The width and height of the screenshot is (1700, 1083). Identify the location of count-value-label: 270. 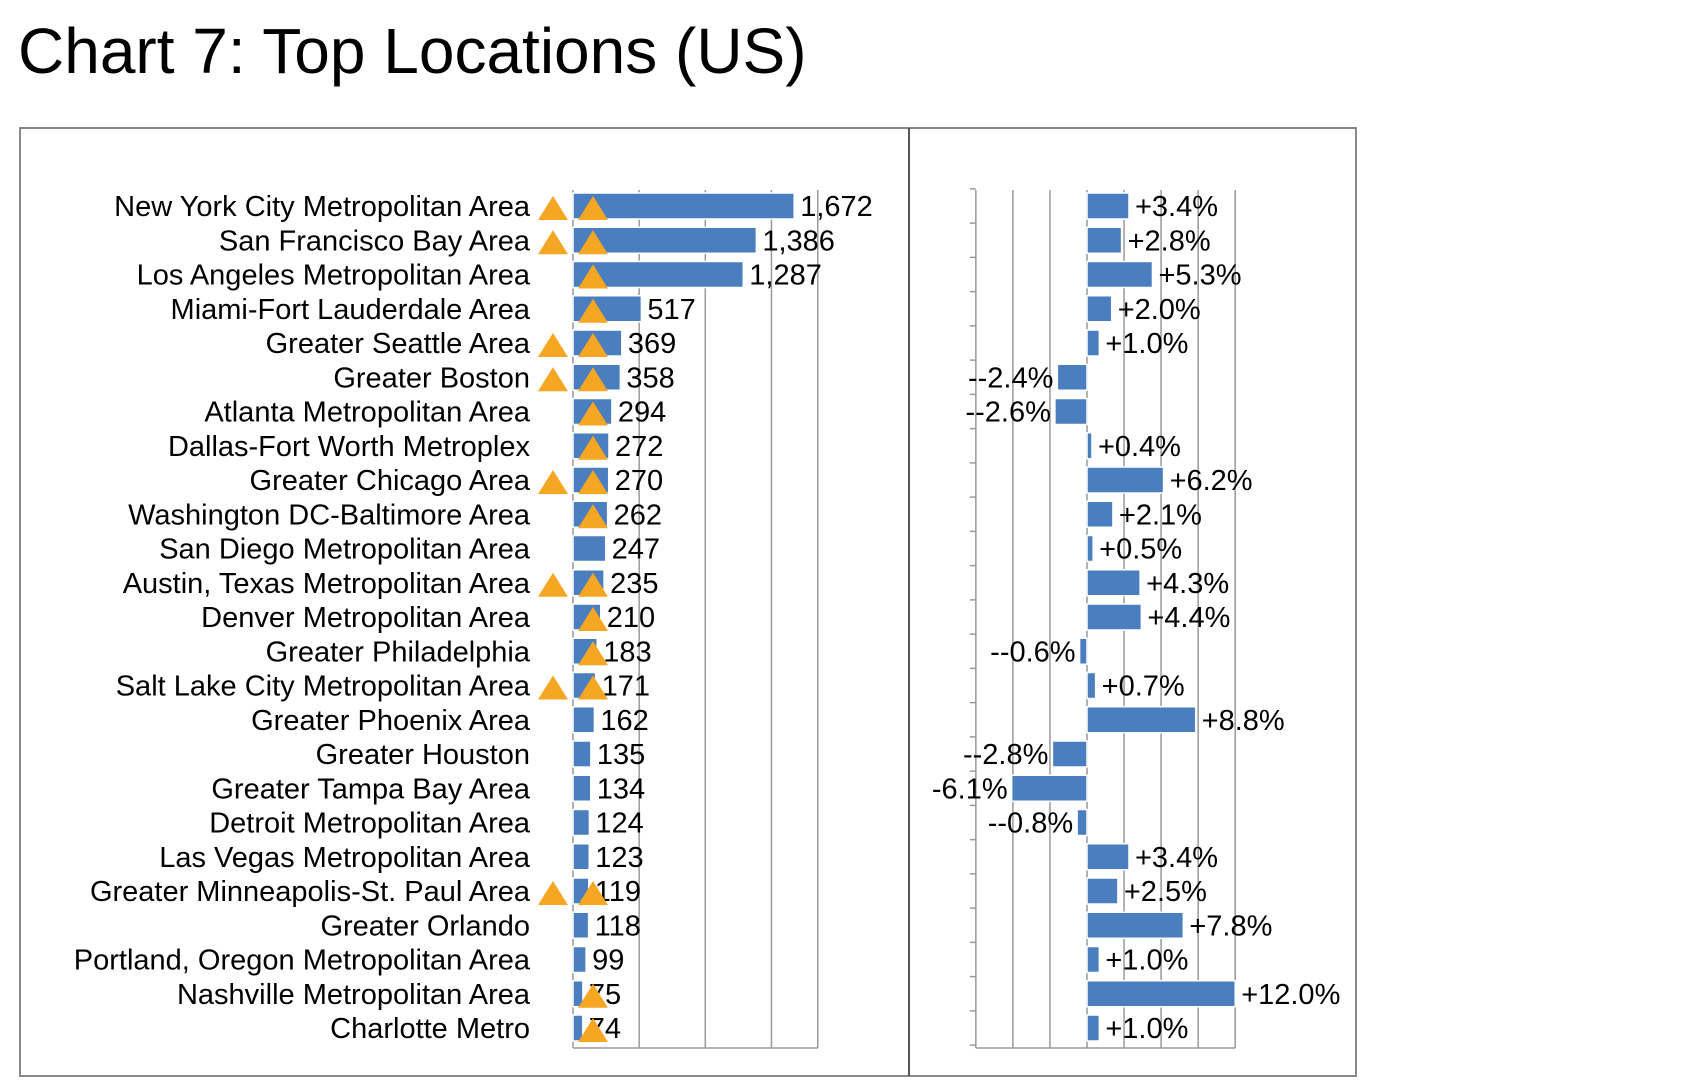
(639, 481).